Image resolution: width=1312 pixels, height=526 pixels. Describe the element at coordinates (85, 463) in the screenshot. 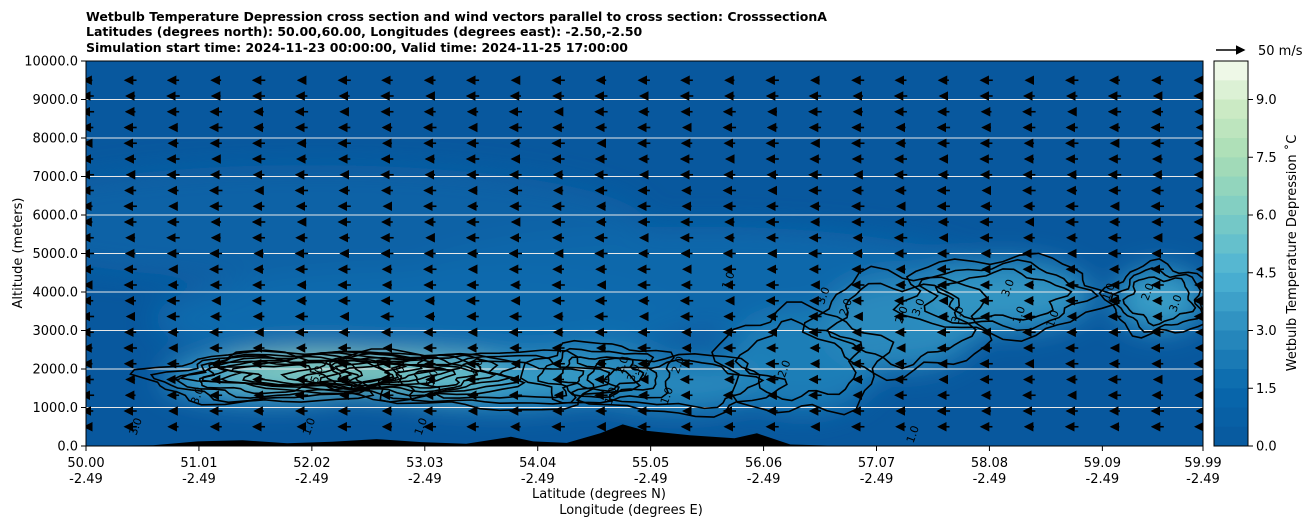

I see `x-tick-label-lat-0: 50.00` at that location.